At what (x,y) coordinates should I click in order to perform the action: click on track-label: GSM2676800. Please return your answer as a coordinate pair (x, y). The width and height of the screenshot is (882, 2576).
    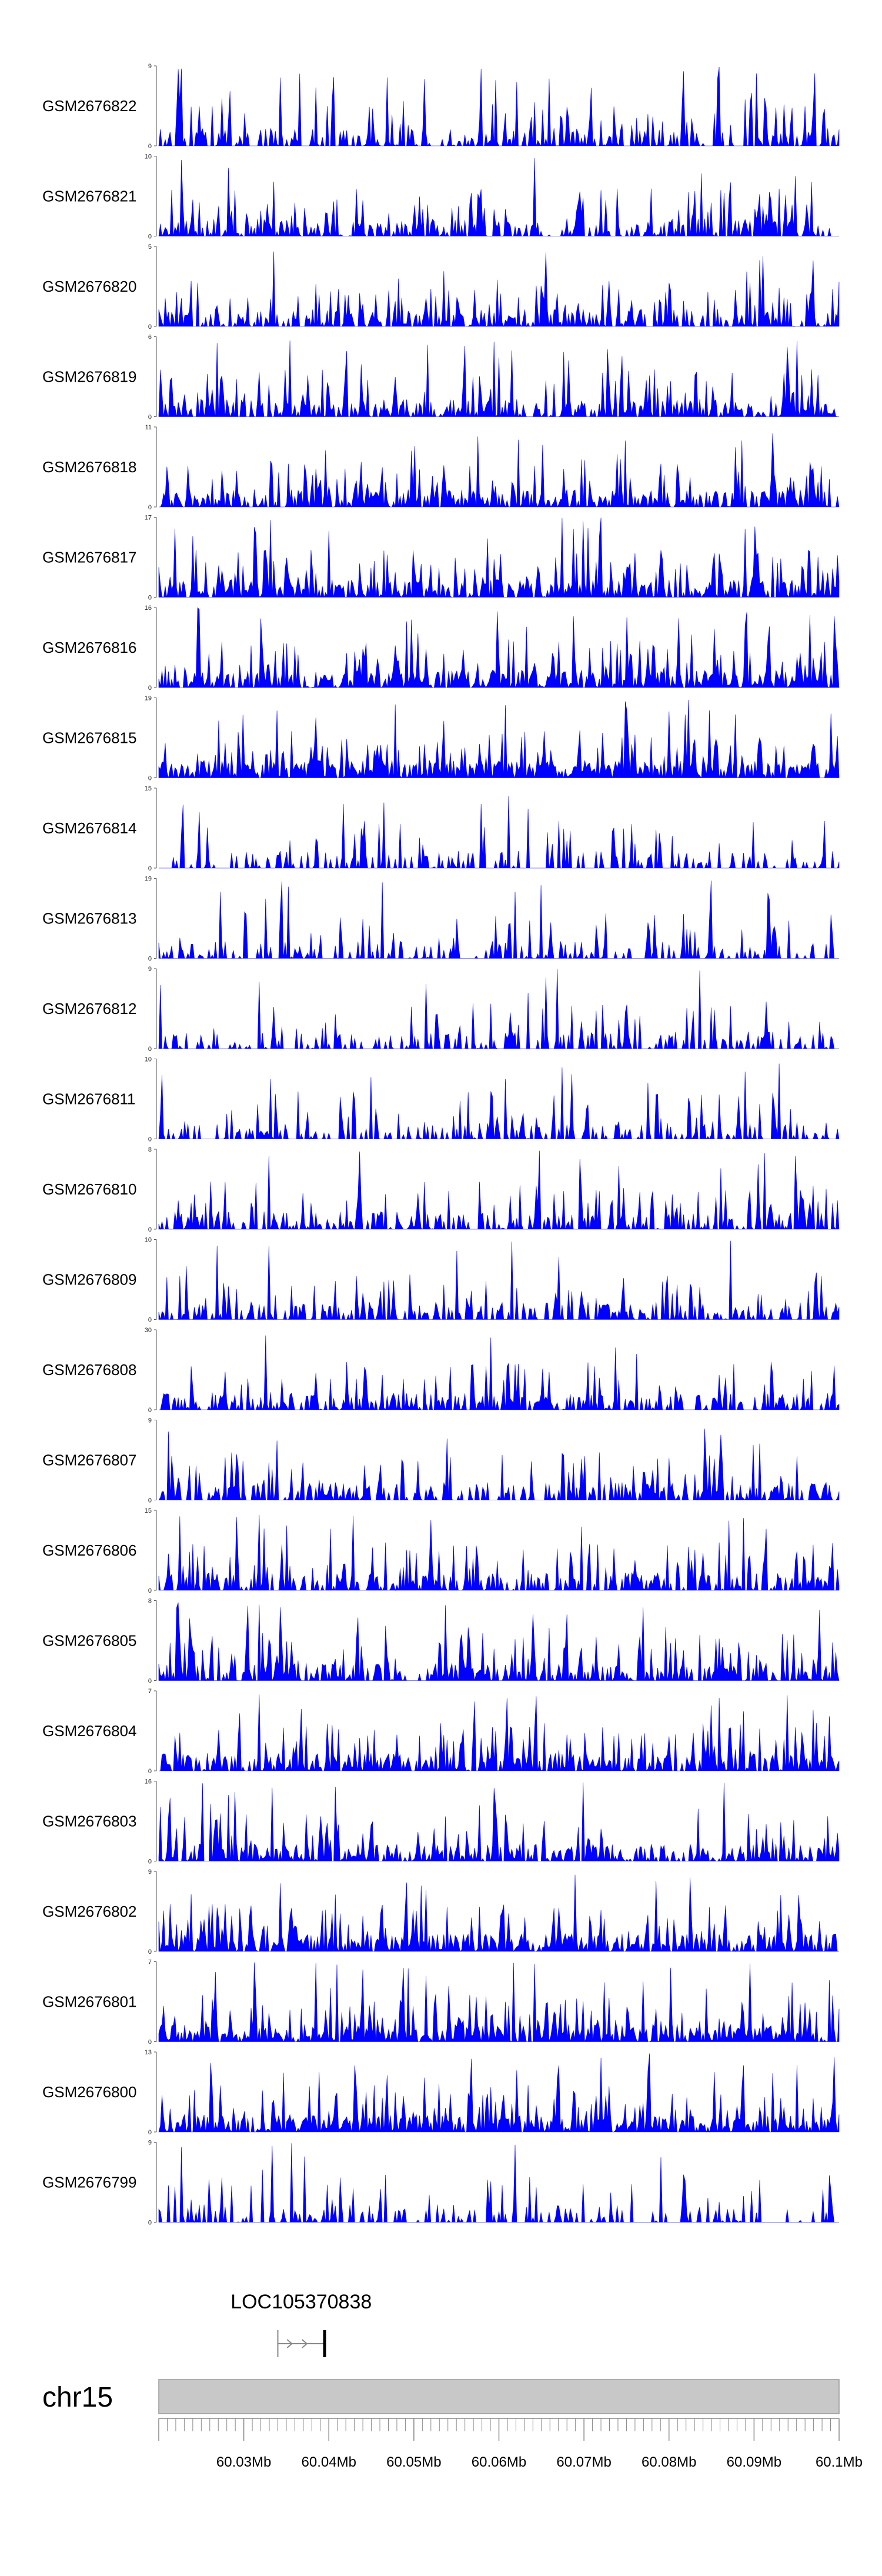
    Looking at the image, I should click on (89, 2092).